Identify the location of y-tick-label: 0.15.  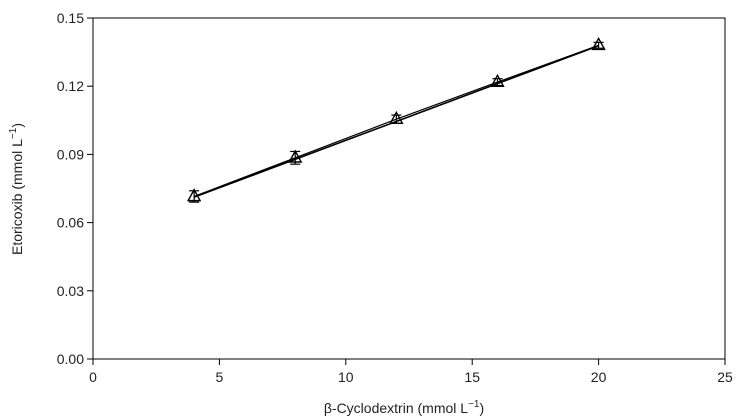
(70, 18).